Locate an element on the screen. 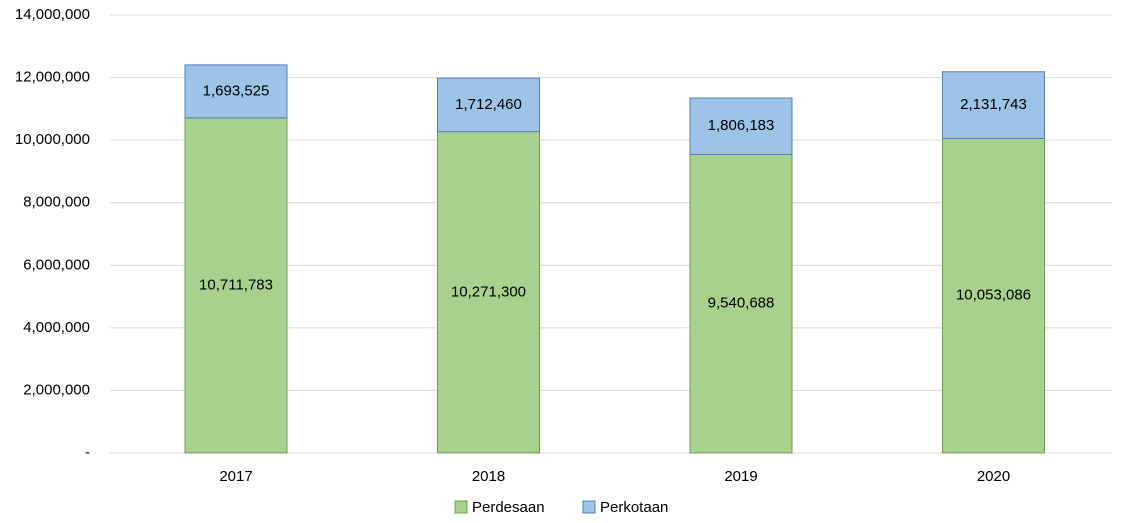 The width and height of the screenshot is (1124, 523). data-label: 10,271,300 is located at coordinates (488, 291).